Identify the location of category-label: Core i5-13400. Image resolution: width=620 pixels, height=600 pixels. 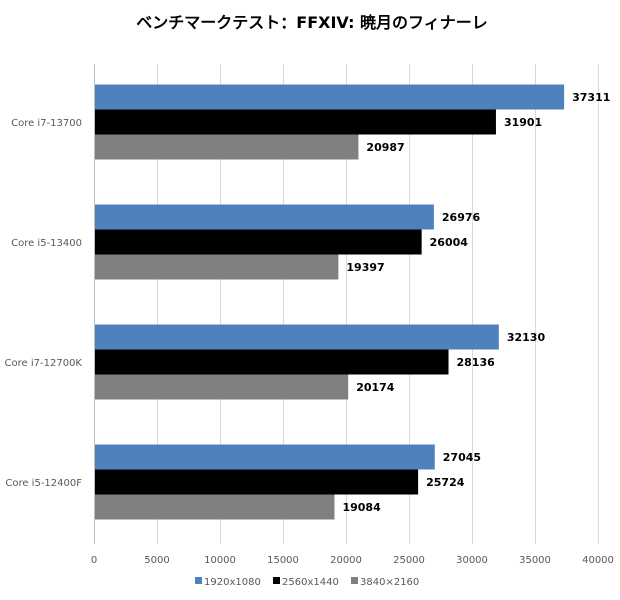
(46, 243).